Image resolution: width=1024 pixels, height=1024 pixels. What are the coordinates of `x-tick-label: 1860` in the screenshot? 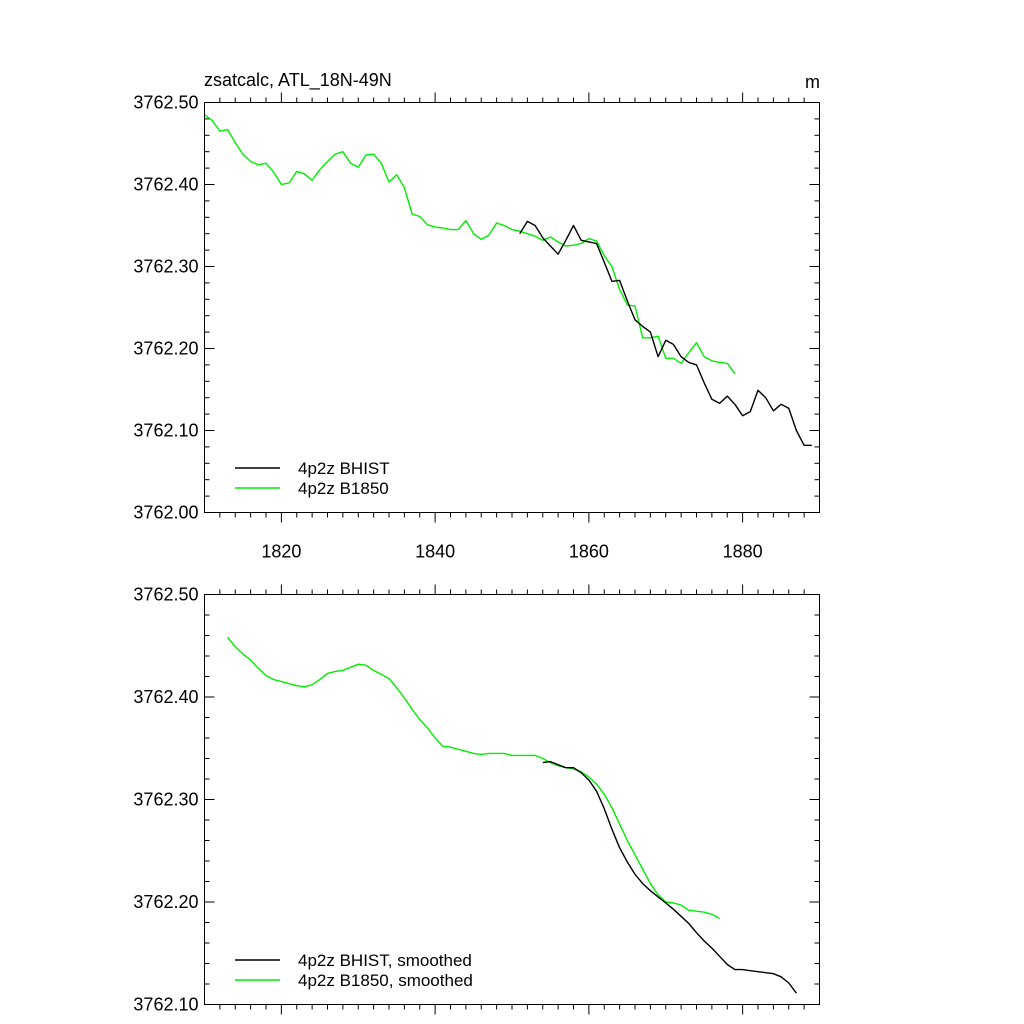 It's located at (589, 552).